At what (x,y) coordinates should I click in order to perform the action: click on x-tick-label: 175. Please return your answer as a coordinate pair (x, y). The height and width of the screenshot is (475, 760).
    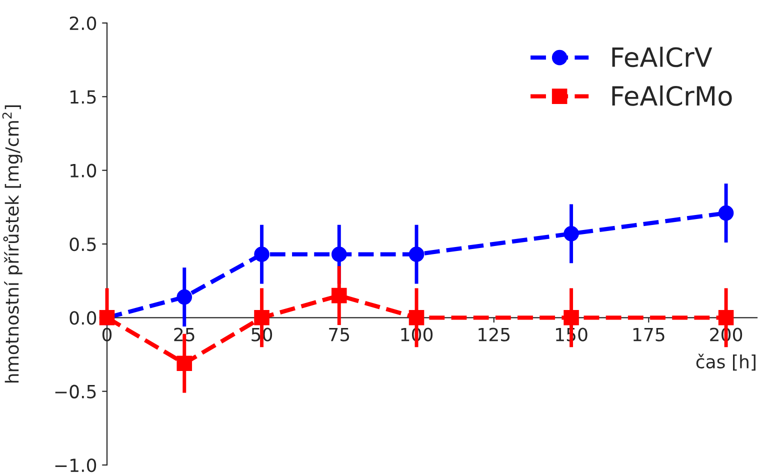
    Looking at the image, I should click on (648, 335).